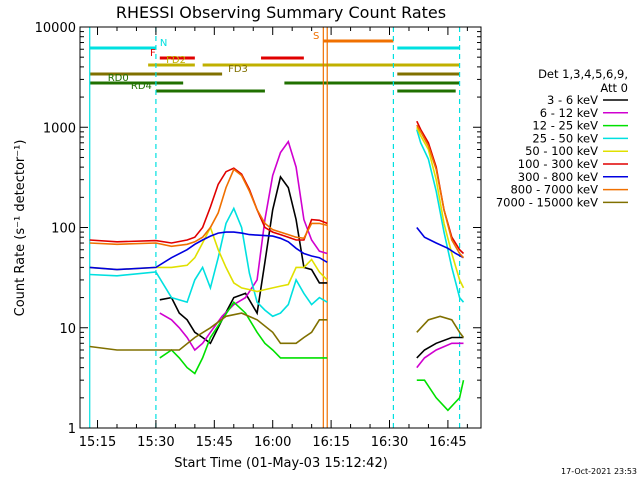 The height and width of the screenshot is (480, 640). What do you see at coordinates (572, 100) in the screenshot?
I see `legend-label: 3 - 6 keV` at bounding box center [572, 100].